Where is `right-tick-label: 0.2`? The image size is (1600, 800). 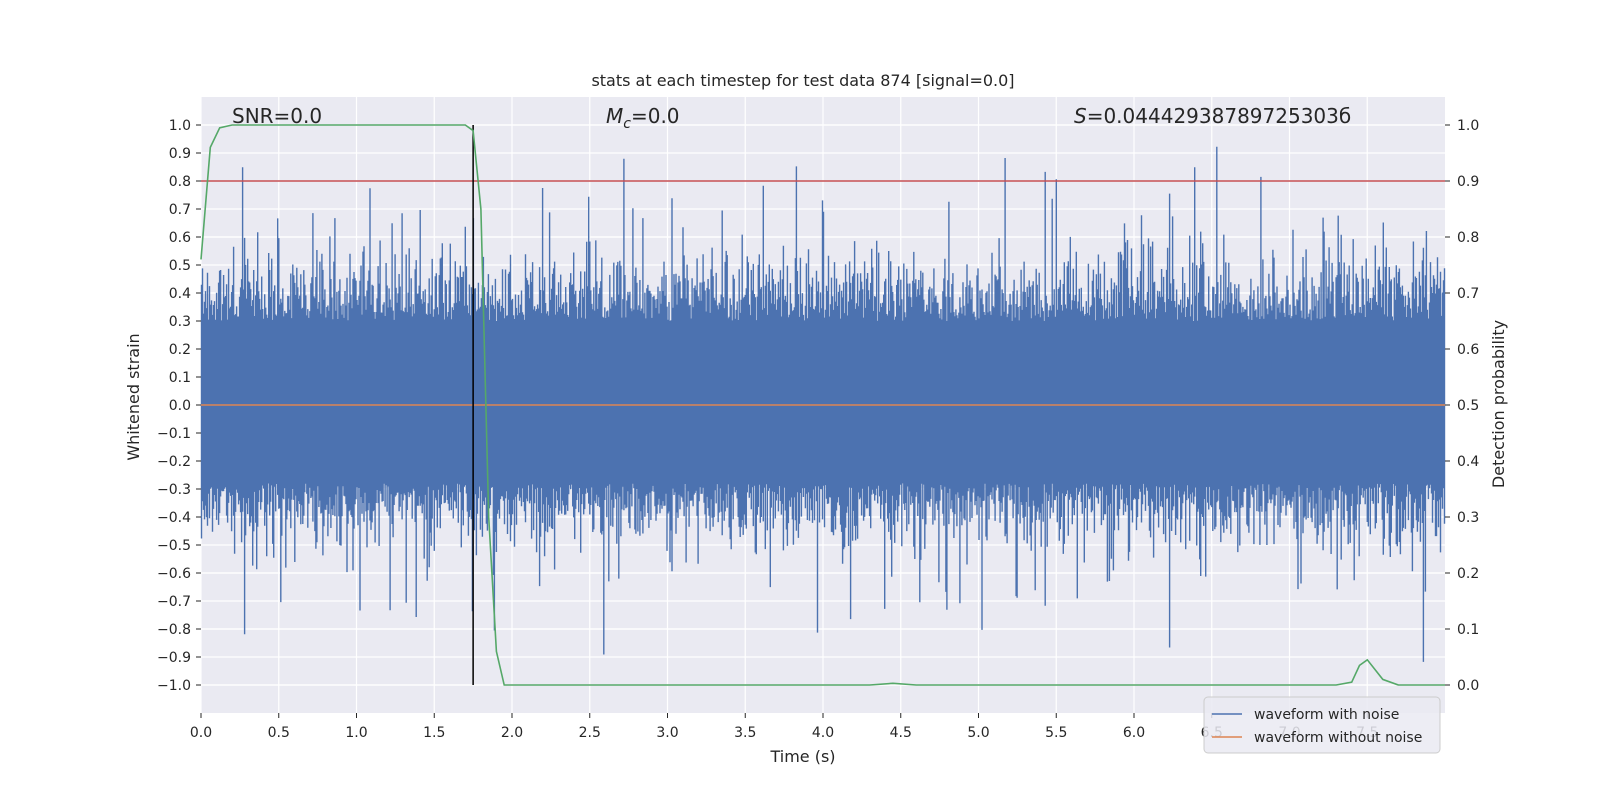 right-tick-label: 0.2 is located at coordinates (1468, 574).